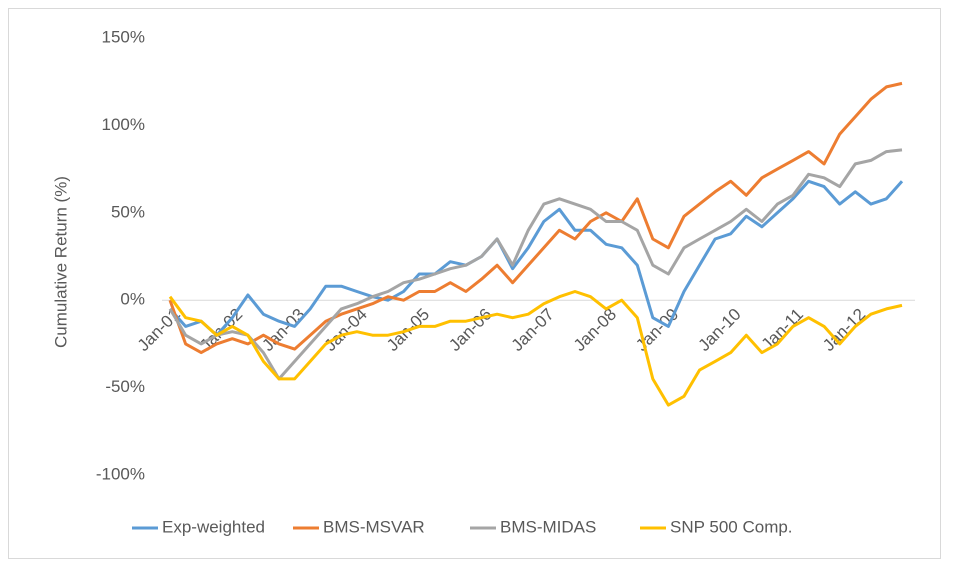 The height and width of the screenshot is (564, 954). I want to click on y-tick-label: 50%, so click(128, 211).